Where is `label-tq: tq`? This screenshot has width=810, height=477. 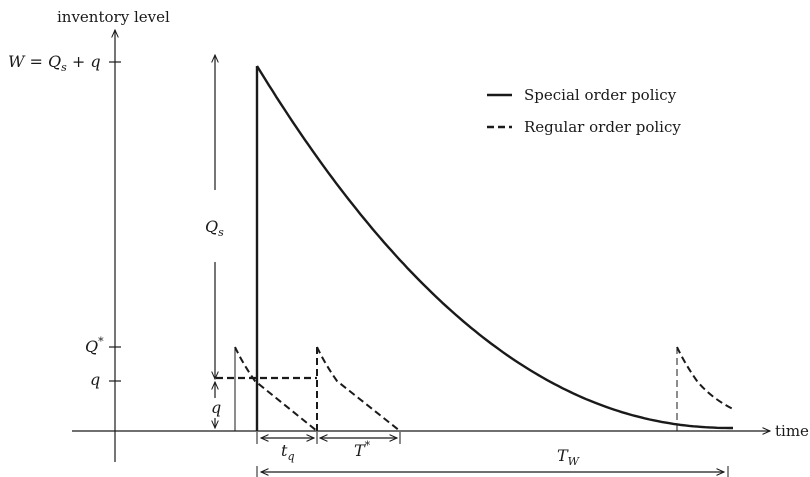 label-tq: tq is located at coordinates (287, 452).